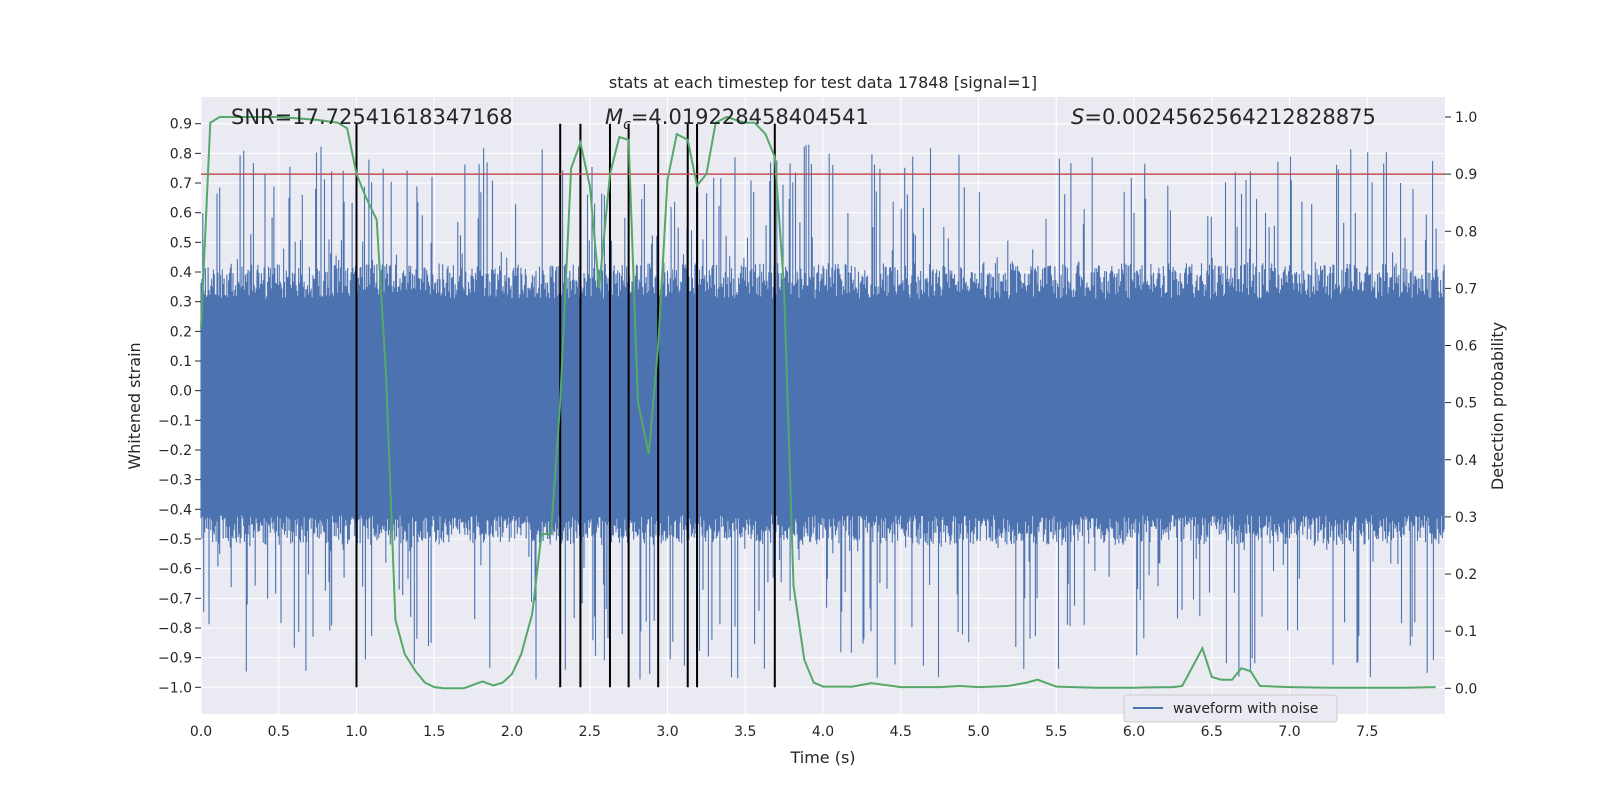  Describe the element at coordinates (1134, 732) in the screenshot. I see `x-tick-label: 6.0` at that location.